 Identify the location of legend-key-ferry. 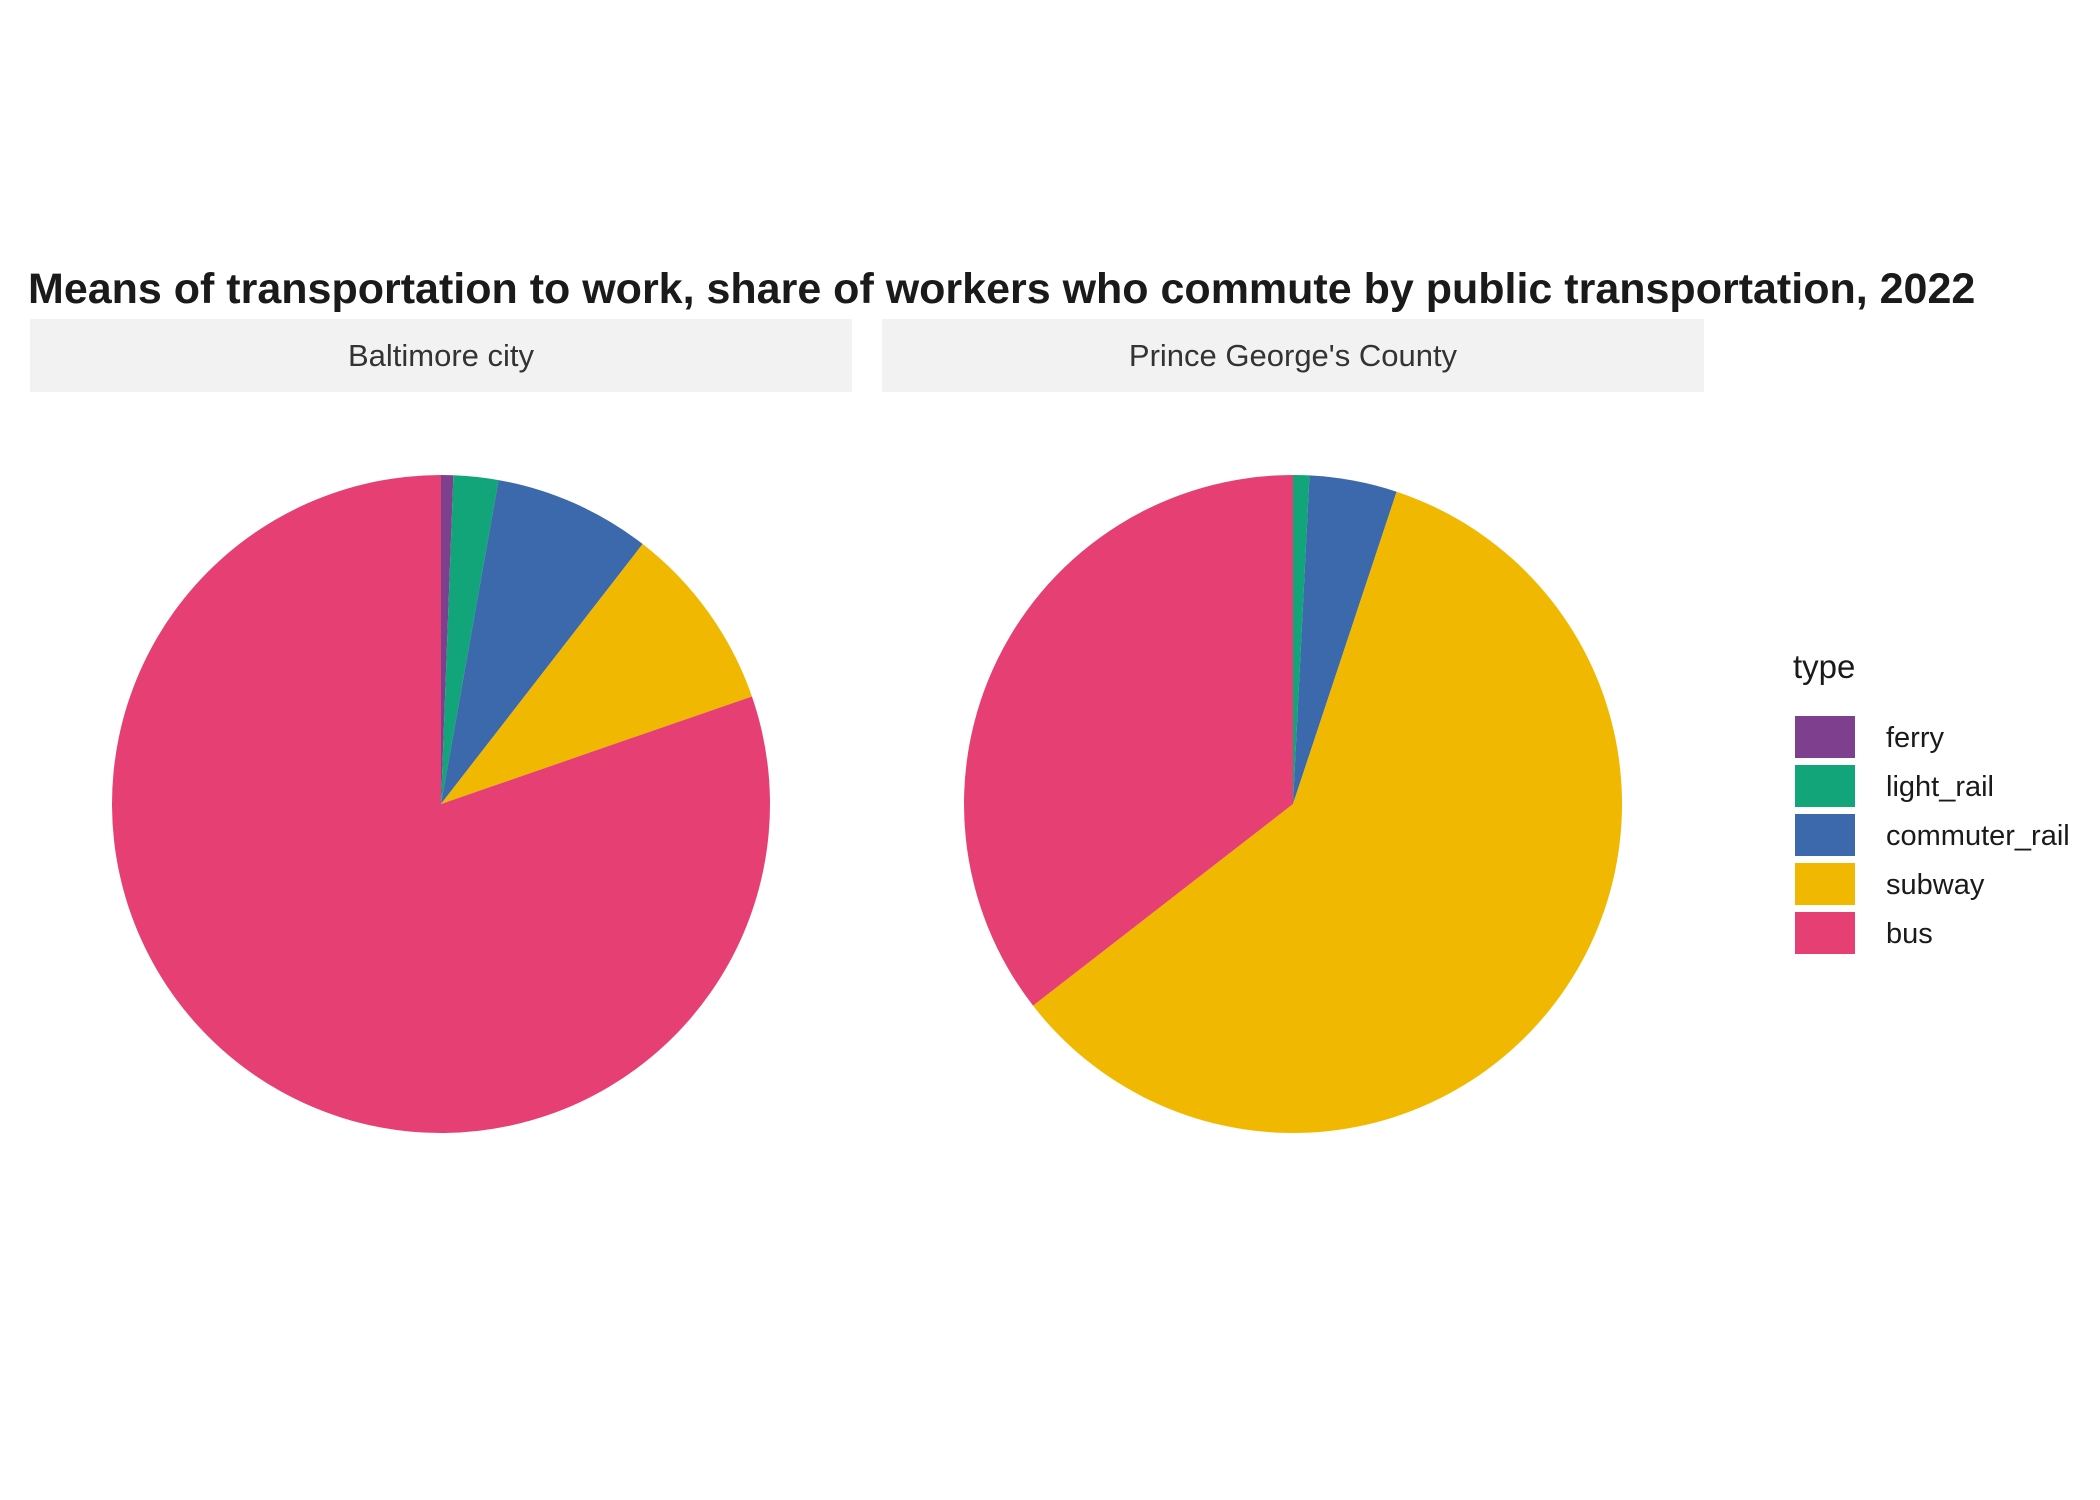
(1825, 737).